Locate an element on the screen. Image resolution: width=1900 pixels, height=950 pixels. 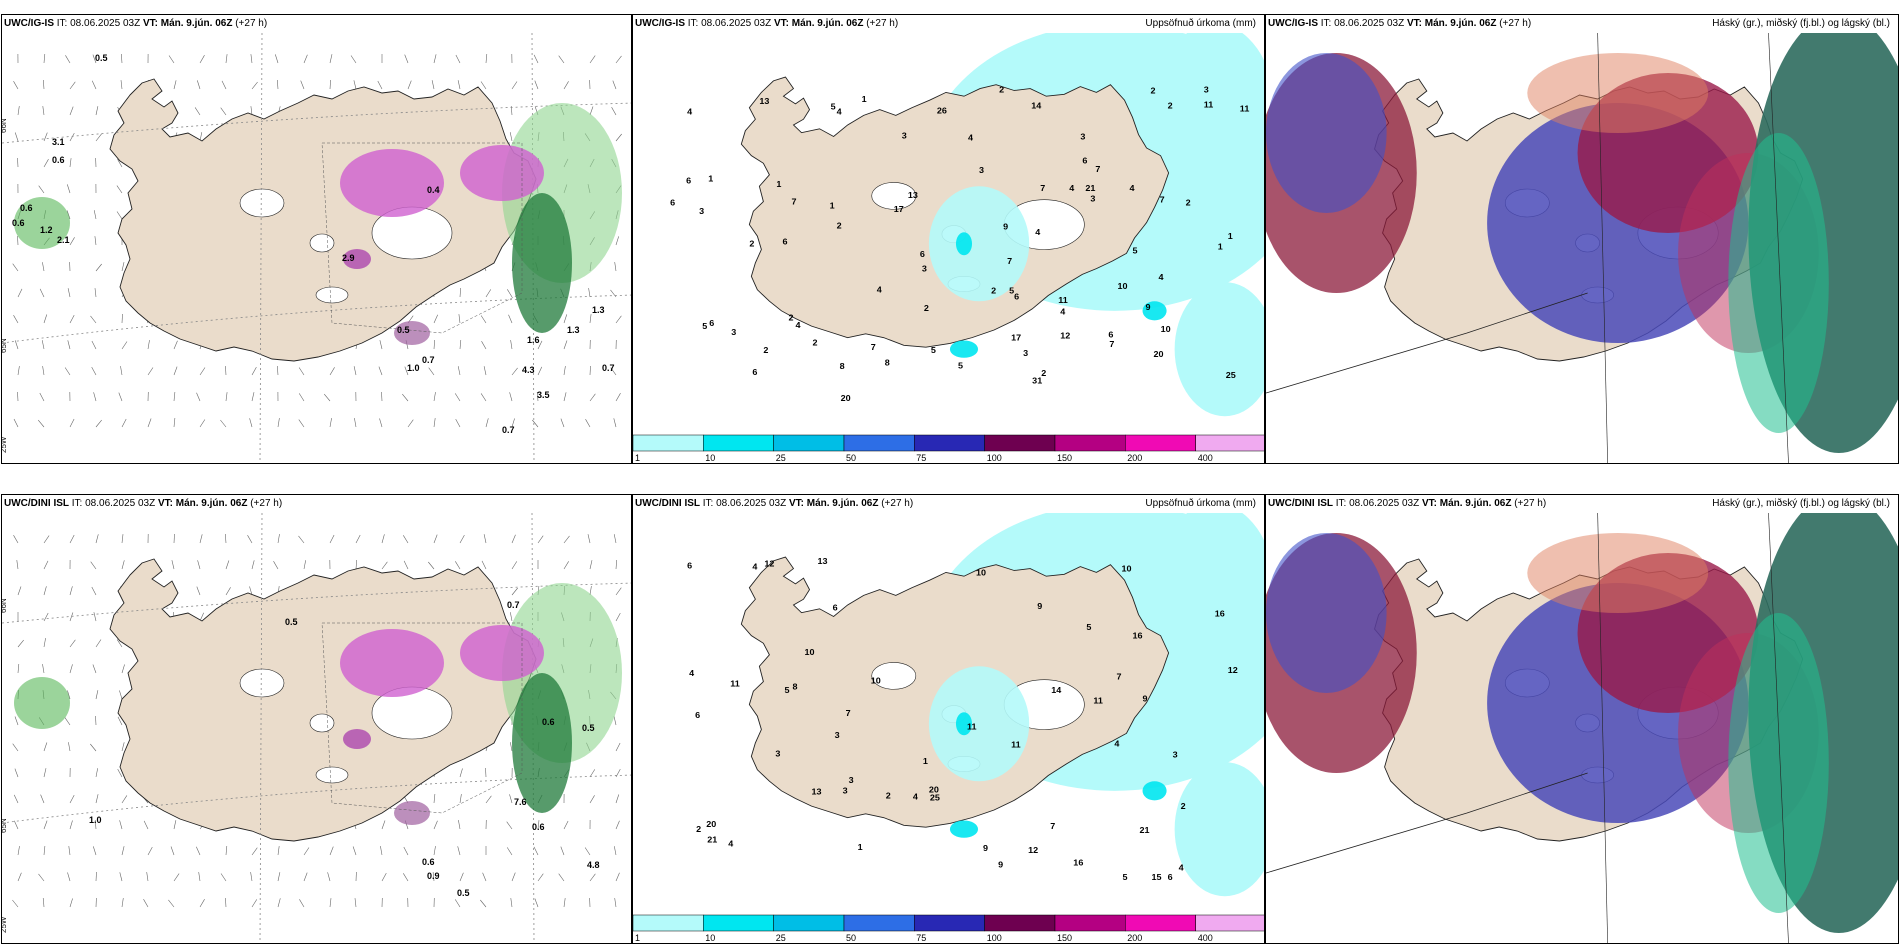
glacier-langjokull is located at coordinates (262, 683).